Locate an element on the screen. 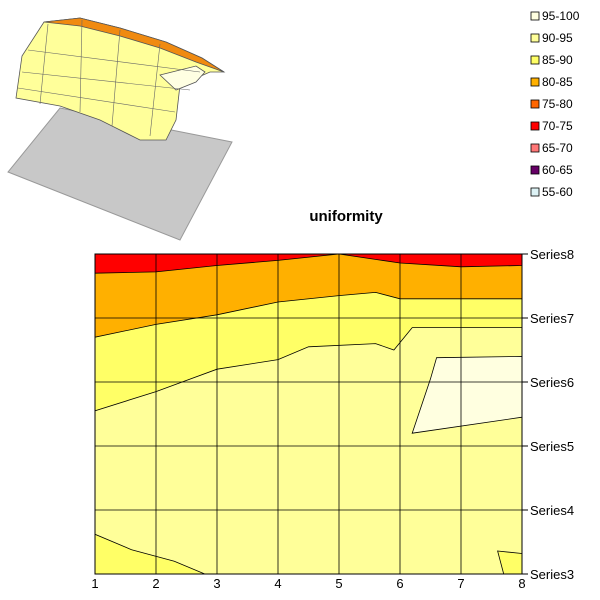 This screenshot has height=600, width=600. legend-label-90-95: 90-95 is located at coordinates (557, 38).